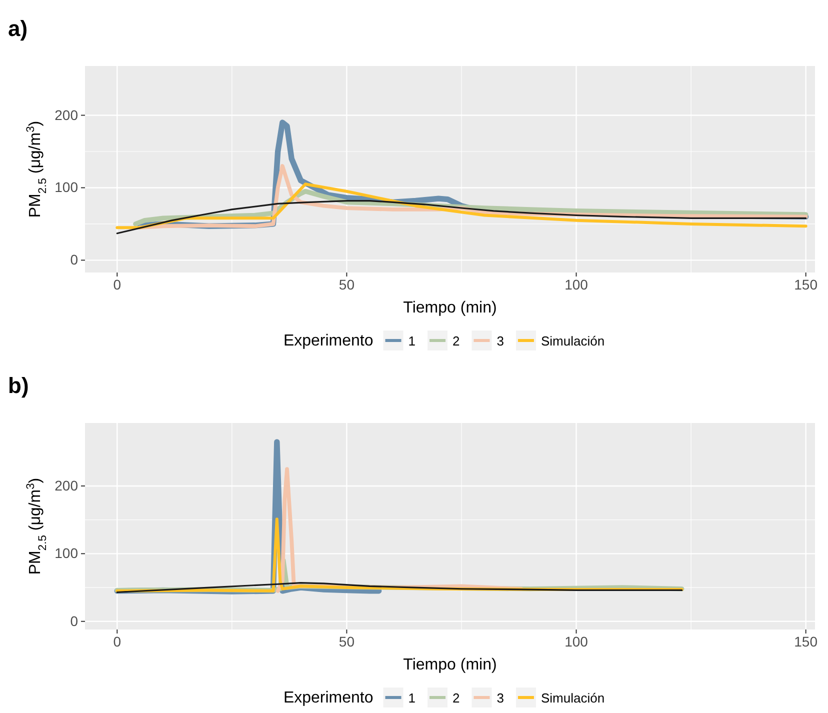 The height and width of the screenshot is (713, 828). Describe the element at coordinates (18, 28) in the screenshot. I see `chart-title: a)` at that location.